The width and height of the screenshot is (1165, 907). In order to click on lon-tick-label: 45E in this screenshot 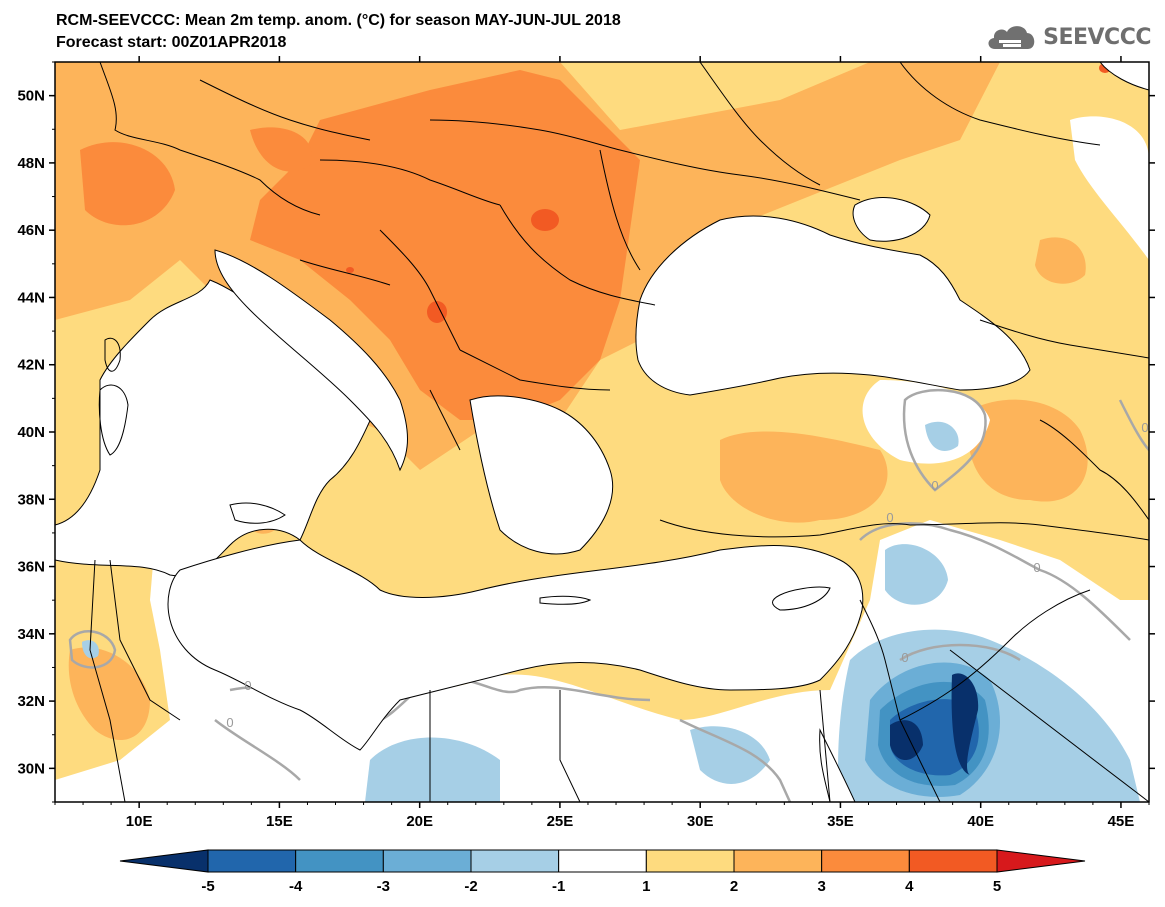, I will do `click(1121, 821)`.